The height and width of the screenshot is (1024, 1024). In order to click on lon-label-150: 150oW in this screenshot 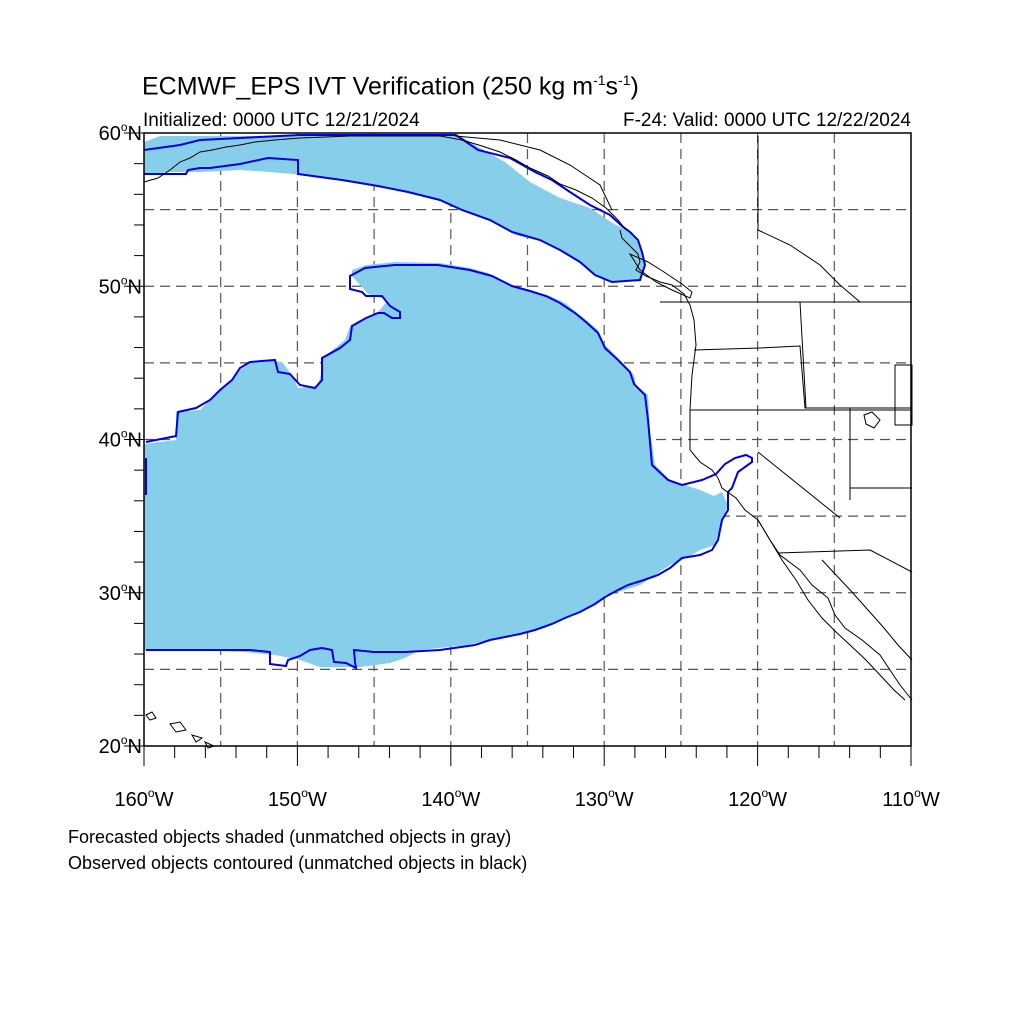, I will do `click(297, 798)`.